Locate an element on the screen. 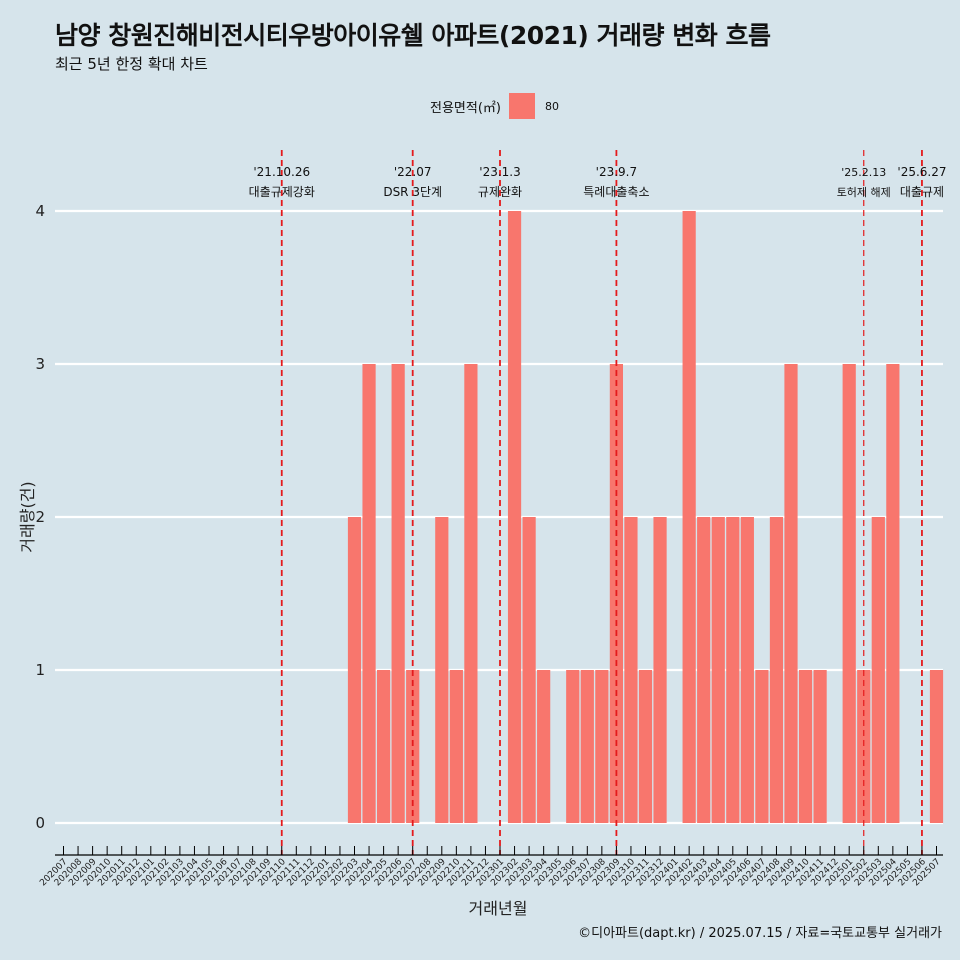  y-axis: 0 1 2 3 4 is located at coordinates (40, 517).